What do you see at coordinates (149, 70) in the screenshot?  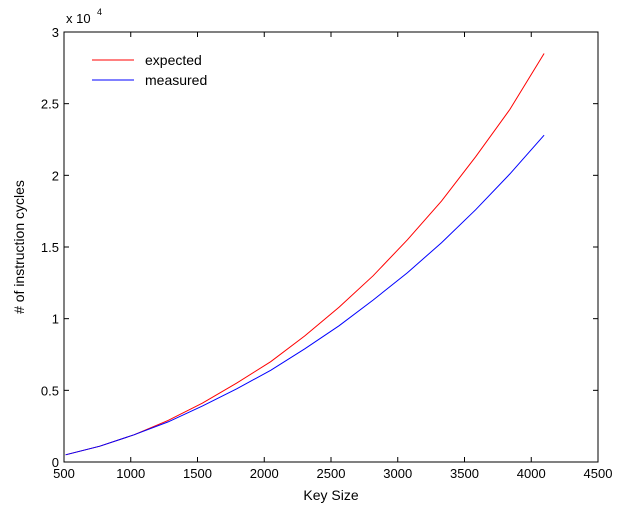 I see `legend: expected measured` at bounding box center [149, 70].